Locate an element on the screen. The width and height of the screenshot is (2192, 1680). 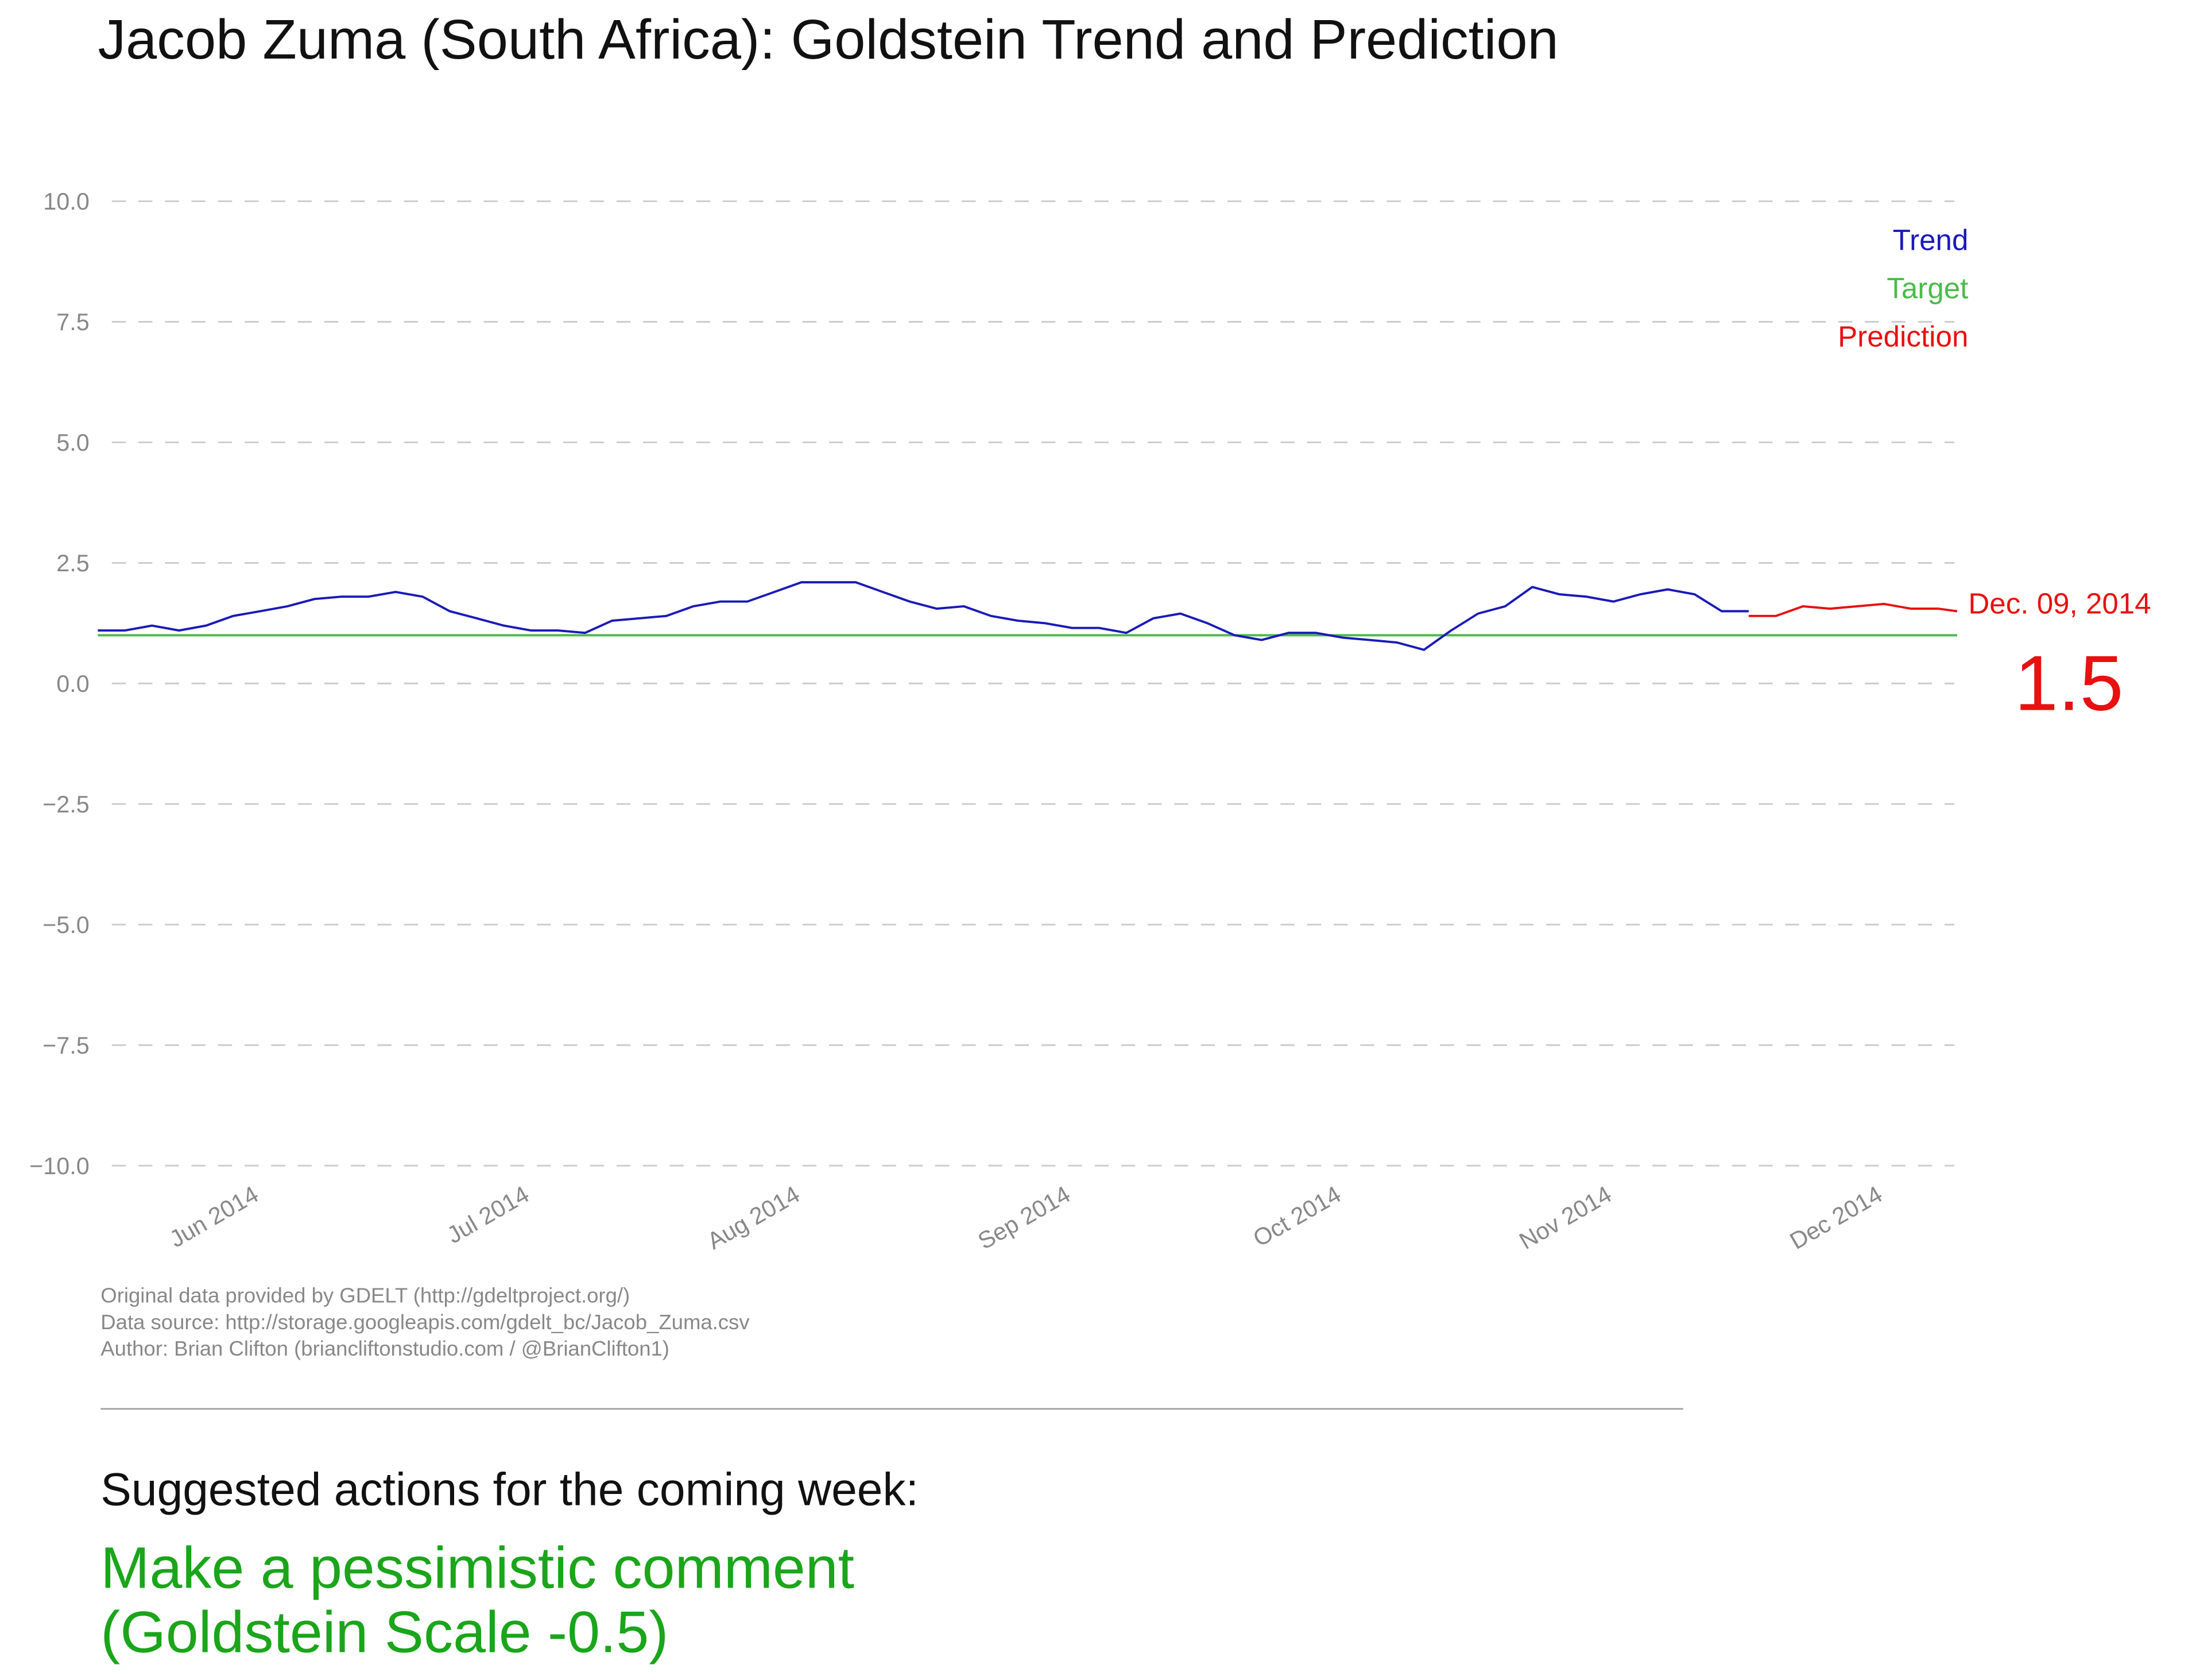
y-tick-label: 10.0 is located at coordinates (66, 201).